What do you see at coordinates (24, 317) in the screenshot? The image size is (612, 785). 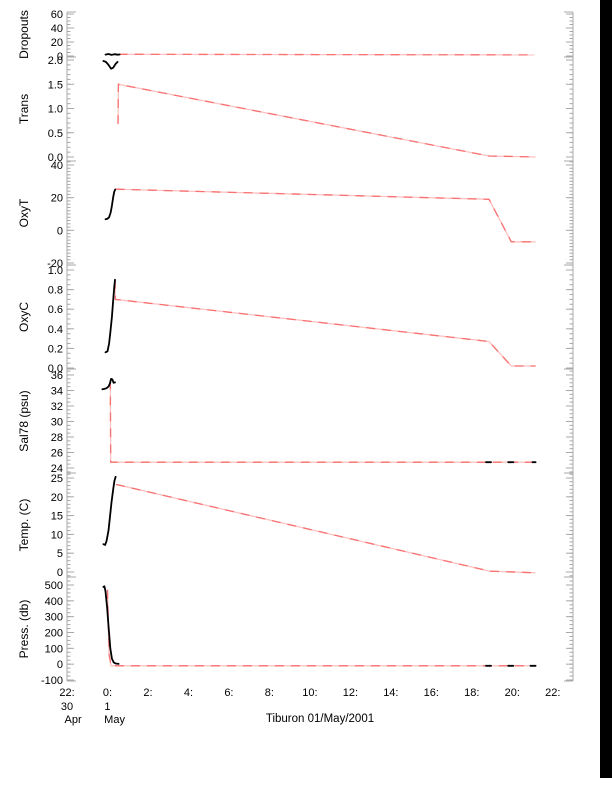 I see `y-axis-title: OxyC` at bounding box center [24, 317].